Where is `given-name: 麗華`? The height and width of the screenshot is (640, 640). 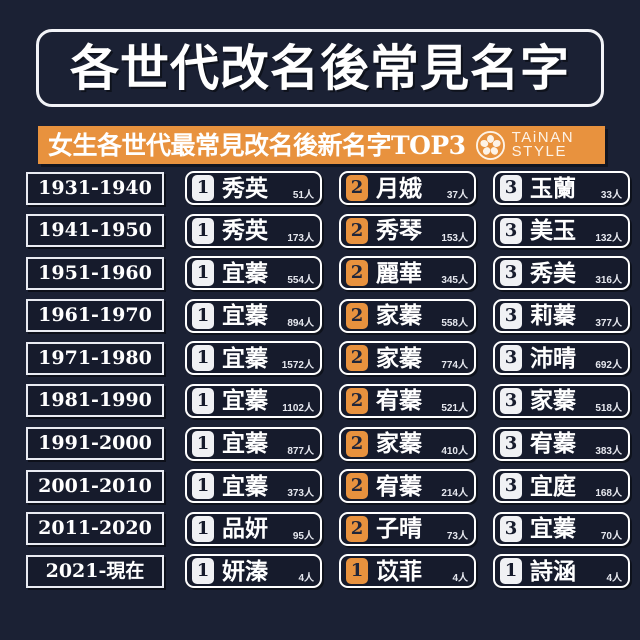
given-name: 麗華 is located at coordinates (399, 273).